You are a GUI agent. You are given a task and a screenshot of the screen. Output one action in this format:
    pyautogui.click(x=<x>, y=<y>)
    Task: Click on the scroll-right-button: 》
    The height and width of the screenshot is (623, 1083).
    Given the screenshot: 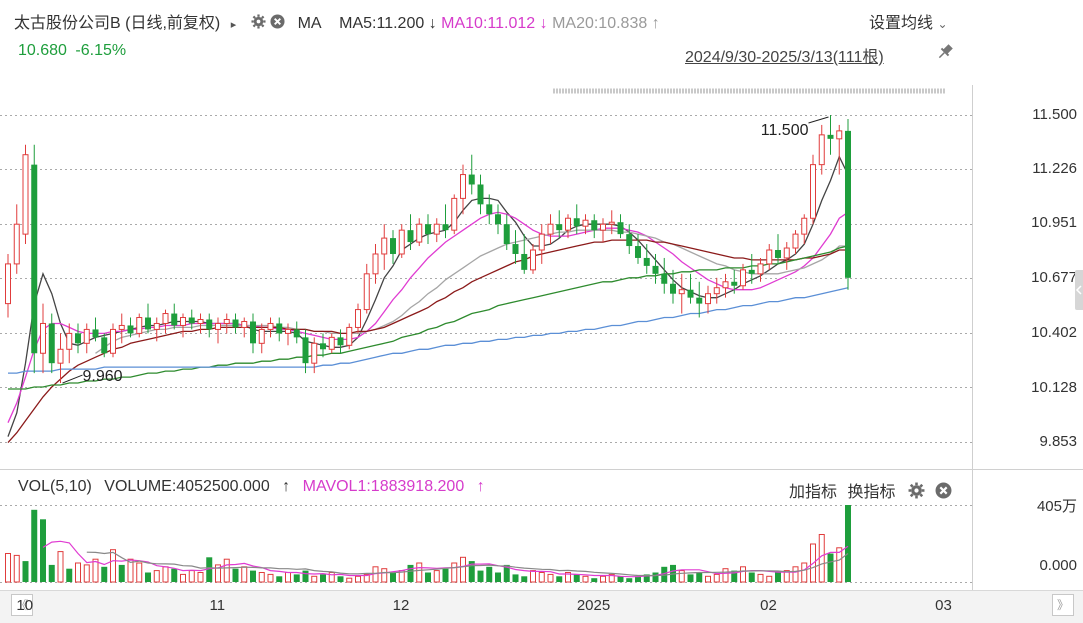 What is the action you would take?
    pyautogui.click(x=1063, y=605)
    